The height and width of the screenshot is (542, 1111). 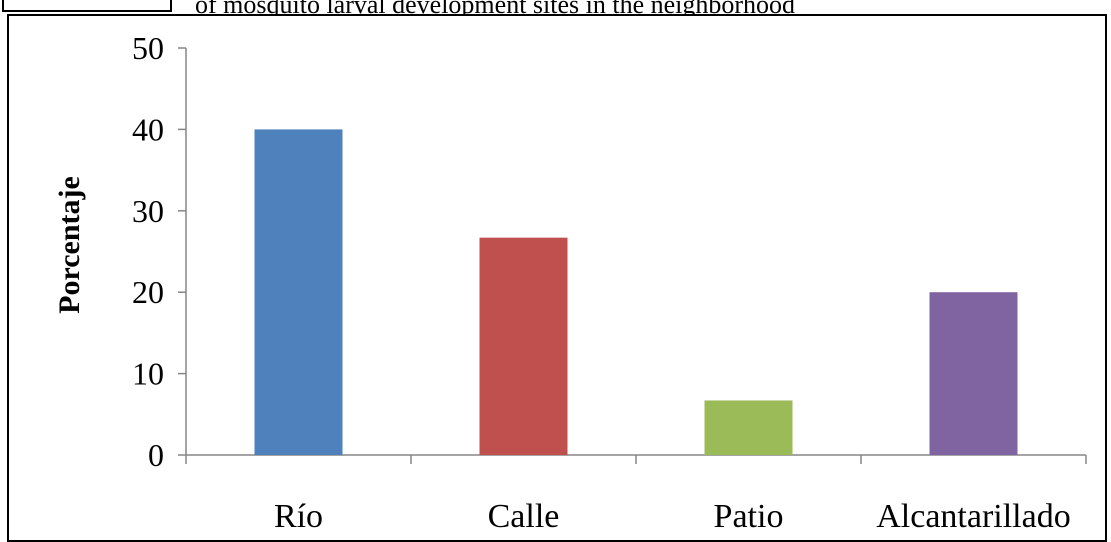 I want to click on y-tick-label: 0, so click(x=156, y=455).